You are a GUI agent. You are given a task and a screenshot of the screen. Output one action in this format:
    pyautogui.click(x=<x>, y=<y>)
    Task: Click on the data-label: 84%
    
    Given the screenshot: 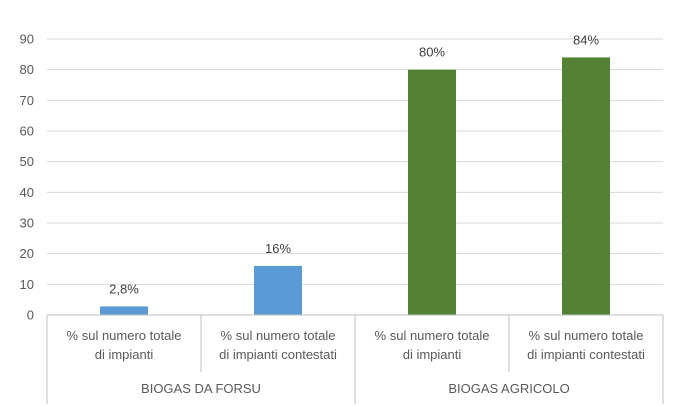 What is the action you would take?
    pyautogui.click(x=586, y=39)
    